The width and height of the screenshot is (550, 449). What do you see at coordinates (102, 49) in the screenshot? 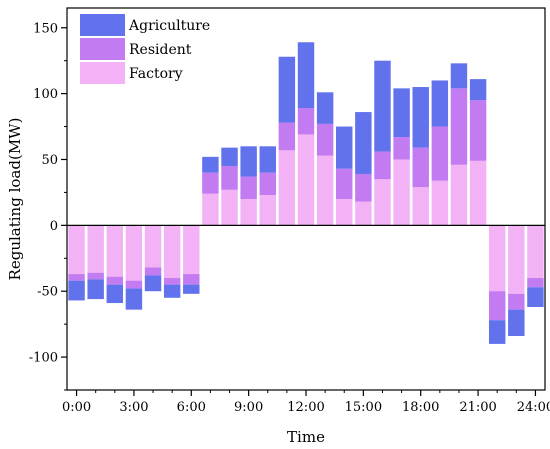
I see `legend-swatch-resident` at bounding box center [102, 49].